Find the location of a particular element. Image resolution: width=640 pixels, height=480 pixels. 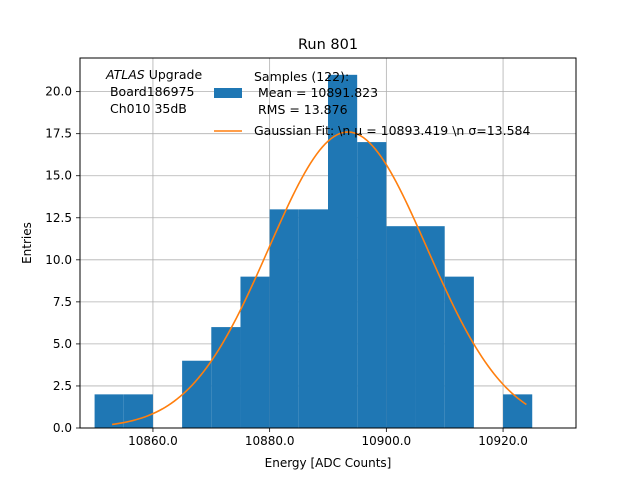

annotation-upgrade: Upgrade is located at coordinates (174, 74).